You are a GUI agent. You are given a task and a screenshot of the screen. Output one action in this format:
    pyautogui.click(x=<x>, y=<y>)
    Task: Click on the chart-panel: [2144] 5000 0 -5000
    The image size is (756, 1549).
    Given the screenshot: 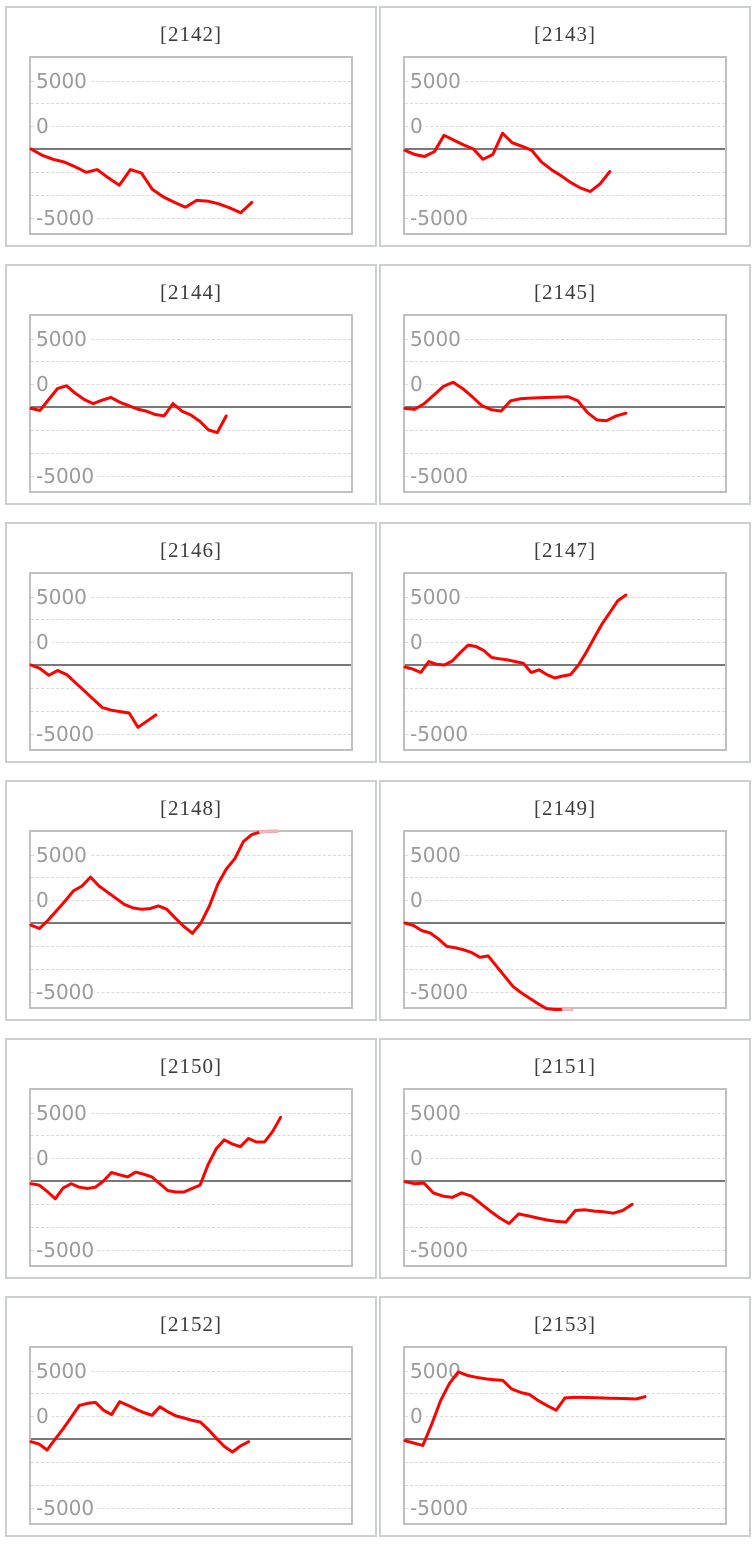 What is the action you would take?
    pyautogui.click(x=191, y=384)
    